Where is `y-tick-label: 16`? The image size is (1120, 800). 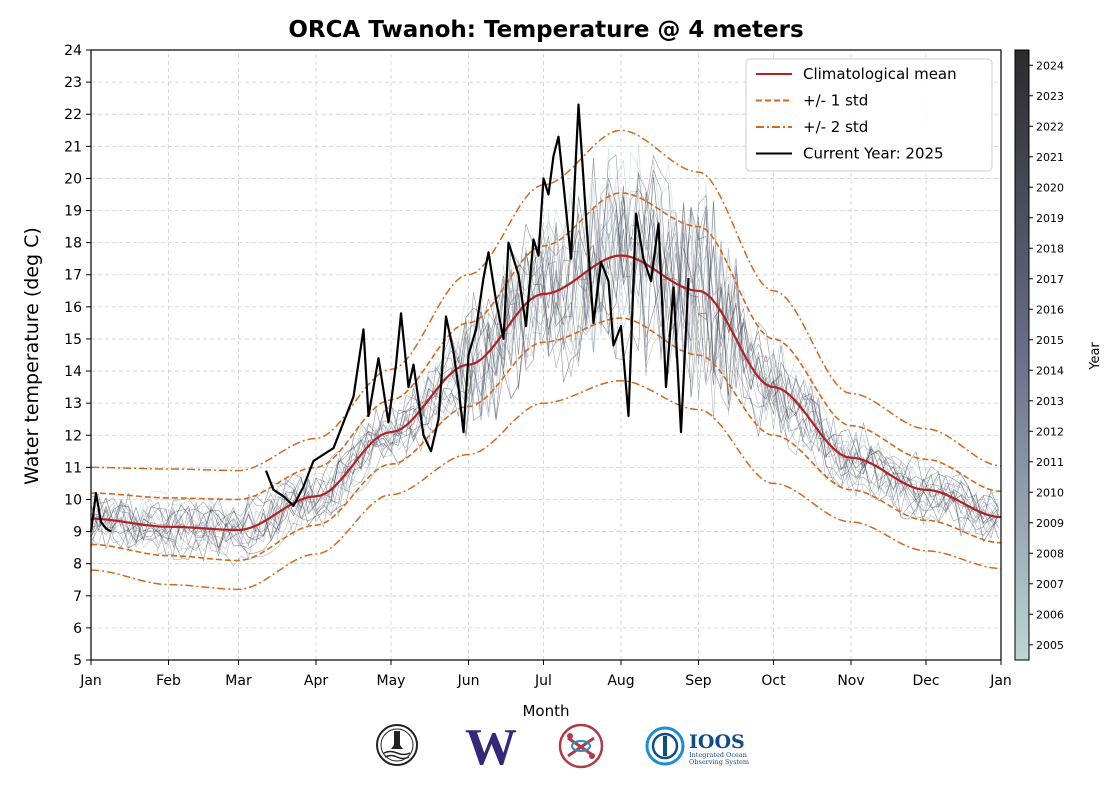
y-tick-label: 16 is located at coordinates (73, 308).